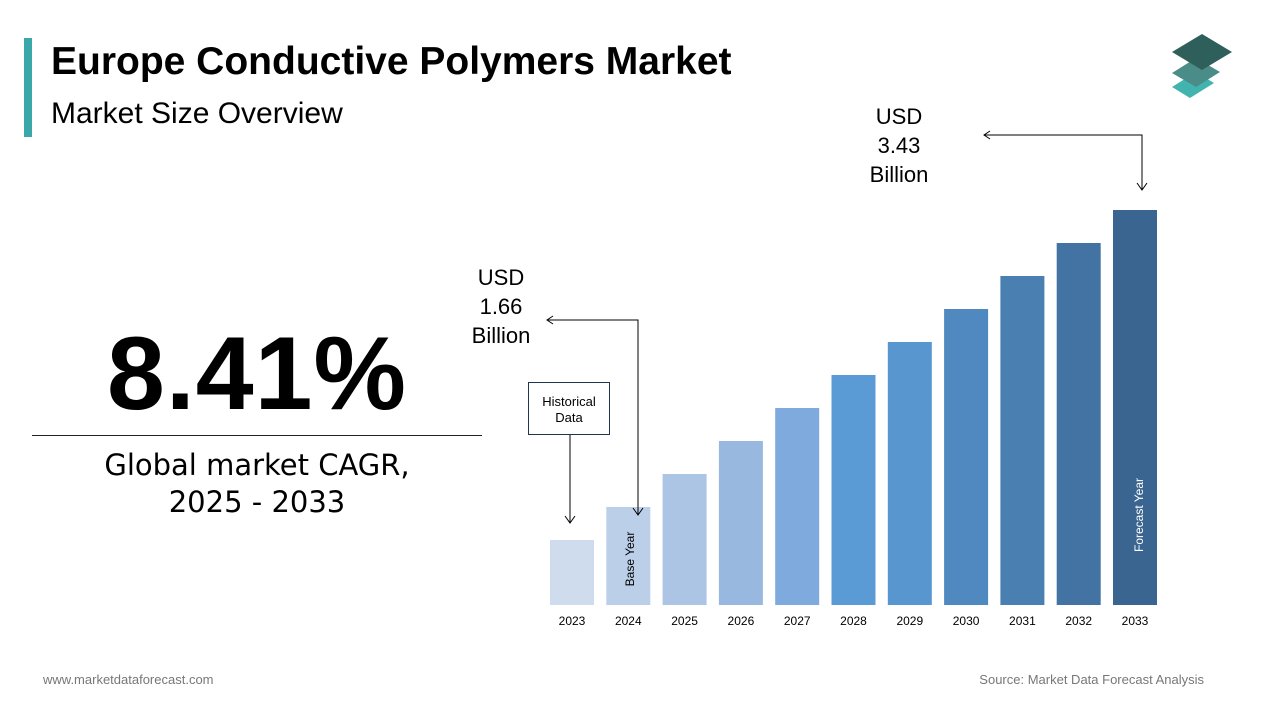 Image resolution: width=1280 pixels, height=720 pixels. What do you see at coordinates (684, 539) in the screenshot?
I see `bar-2025` at bounding box center [684, 539].